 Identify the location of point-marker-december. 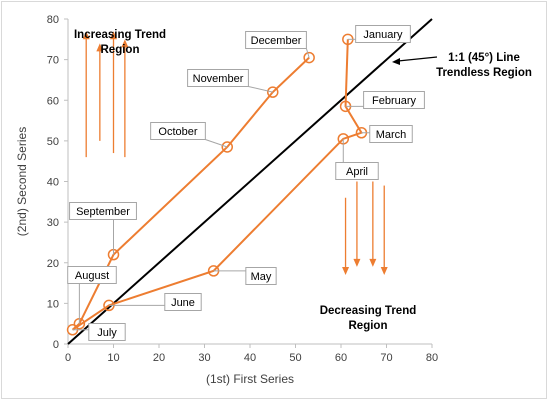
(309, 57).